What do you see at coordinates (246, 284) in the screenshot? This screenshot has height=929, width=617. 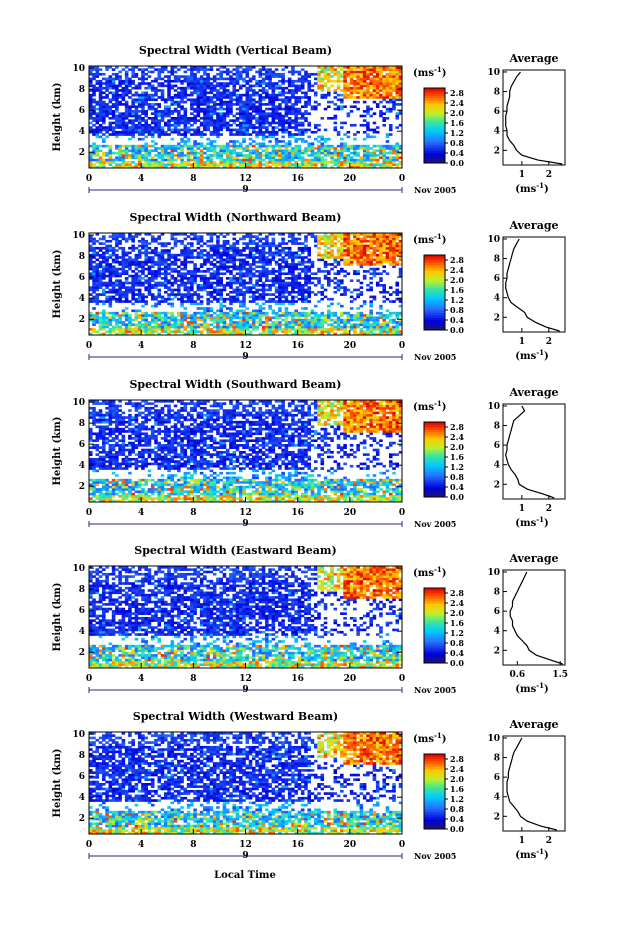 I see `heatmap-cells` at bounding box center [246, 284].